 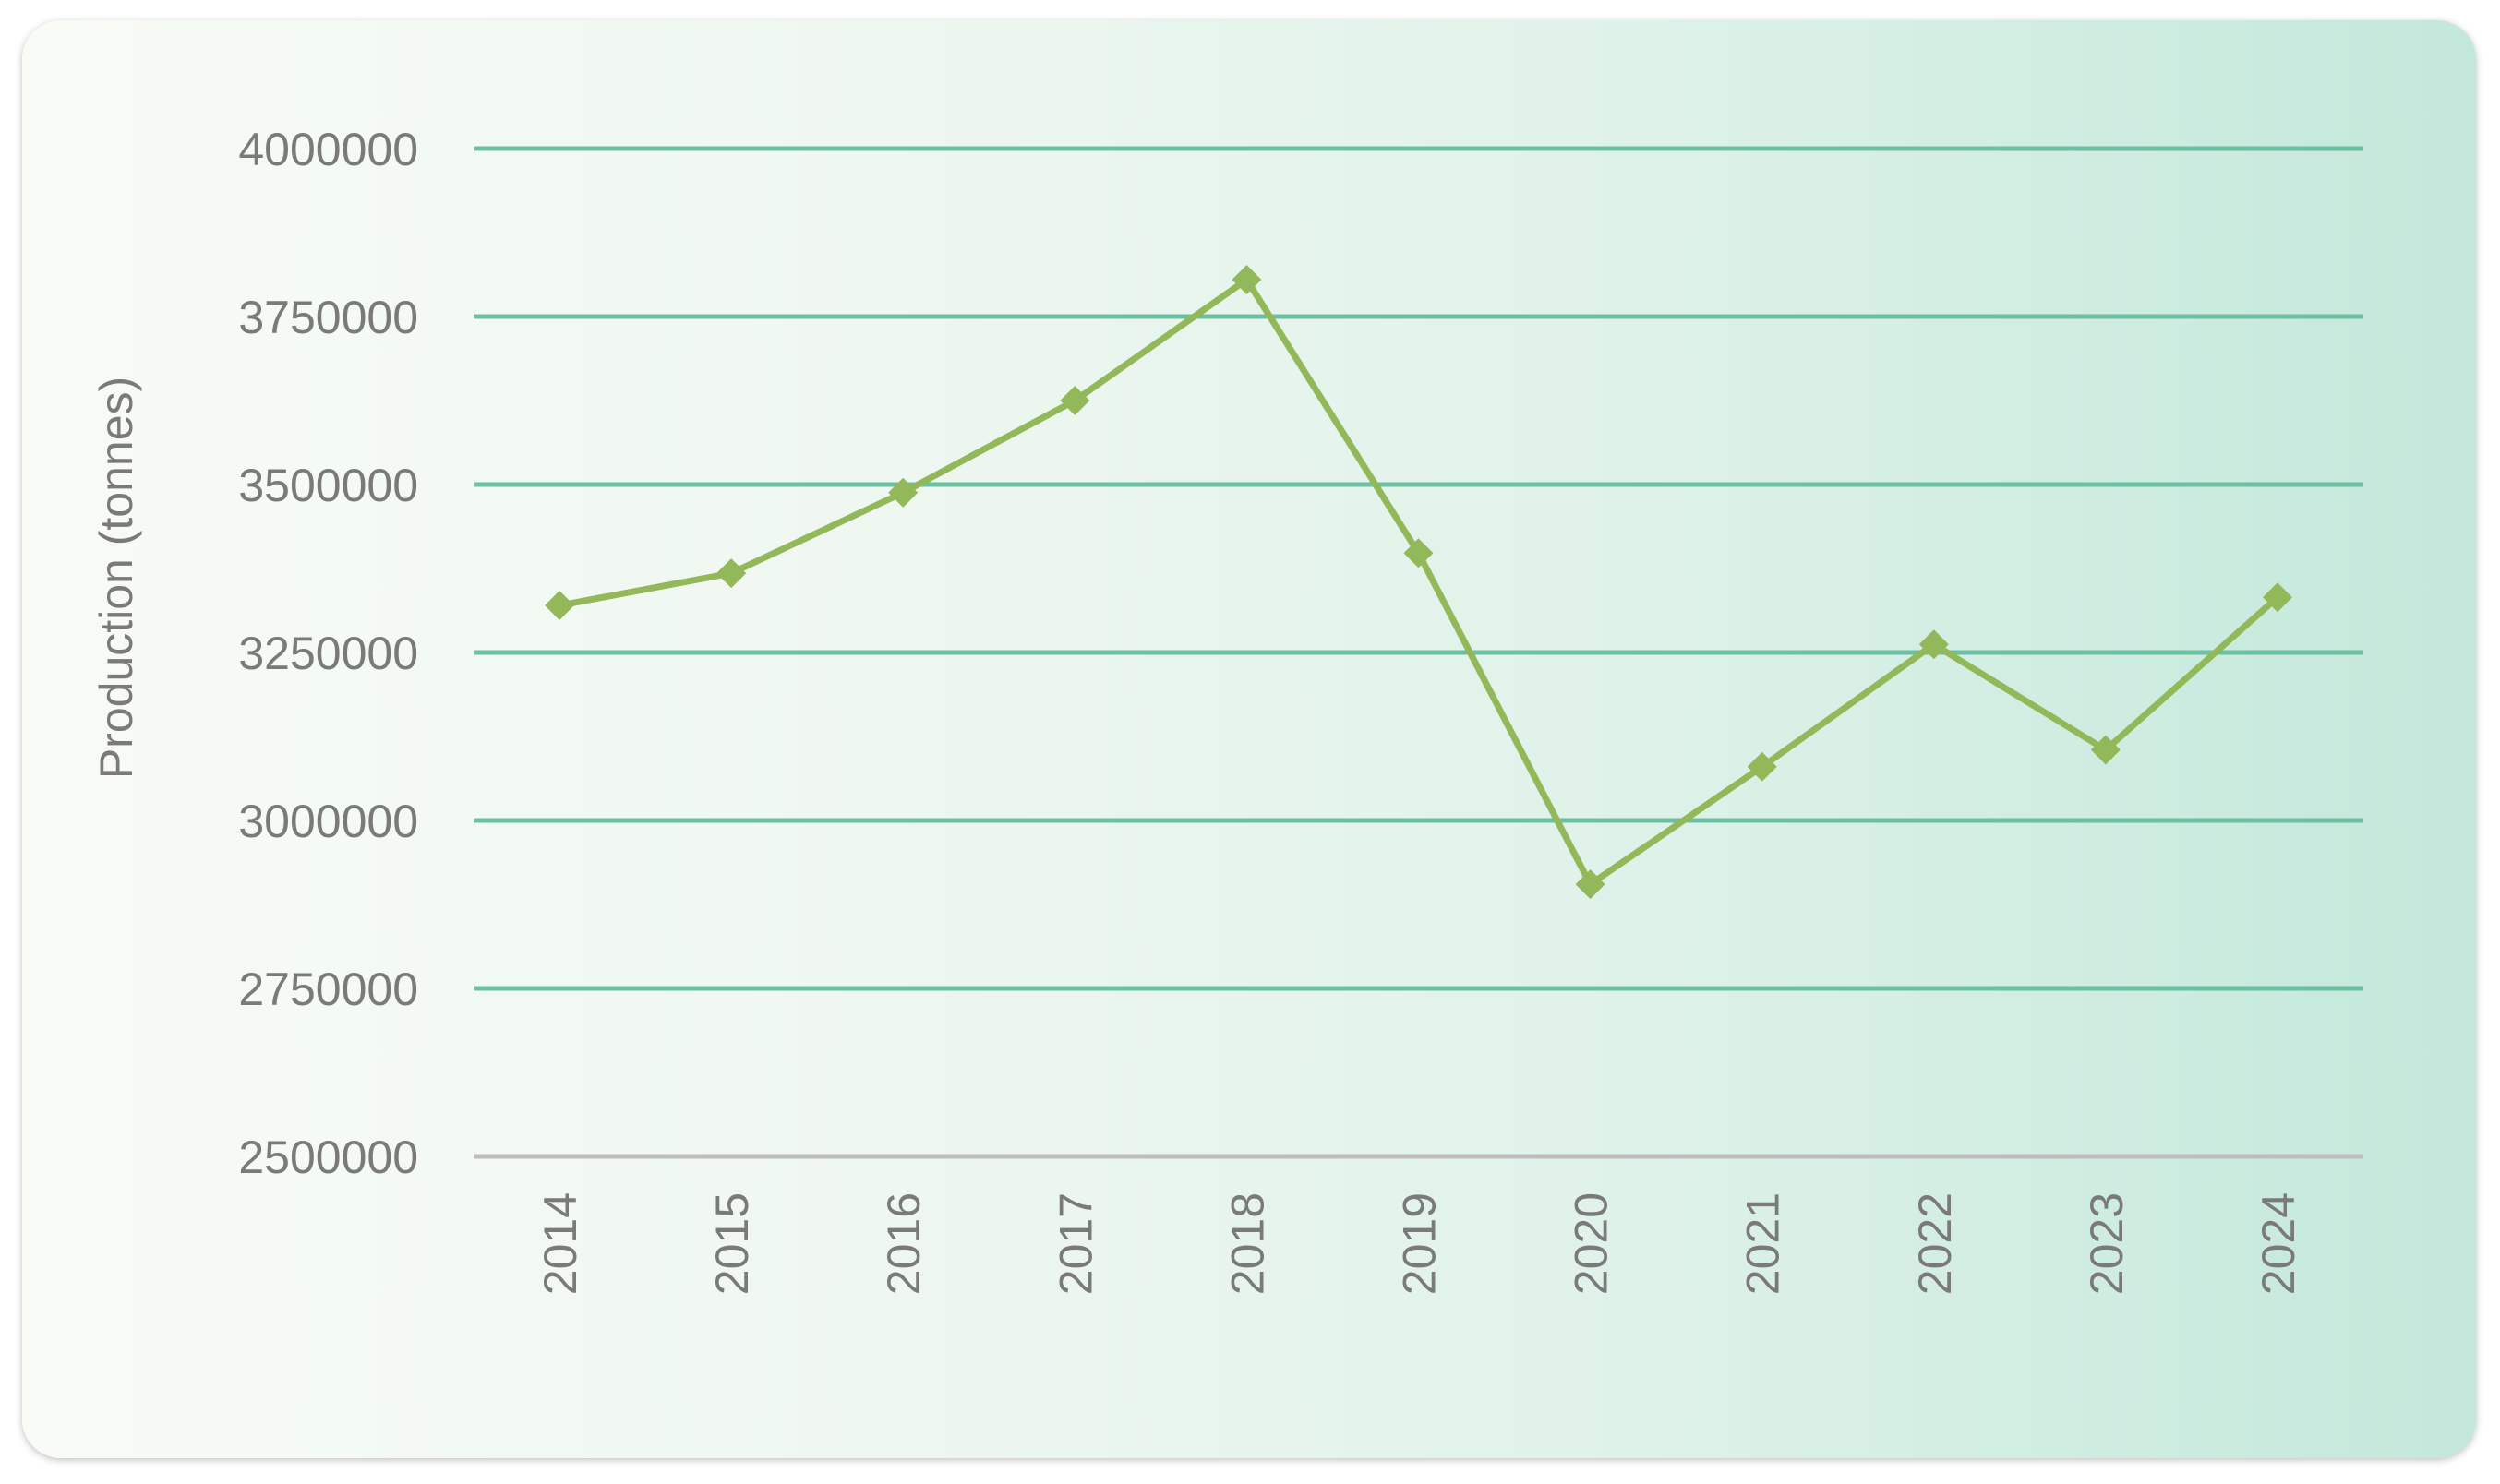 I want to click on x-tick-label: 2017, so click(x=1075, y=1243).